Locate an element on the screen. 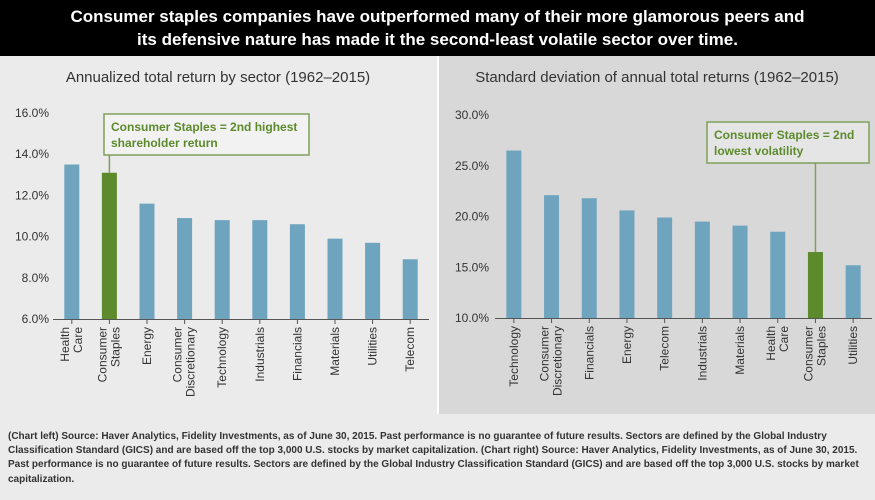 The image size is (875, 500). panel-divider is located at coordinates (438, 235).